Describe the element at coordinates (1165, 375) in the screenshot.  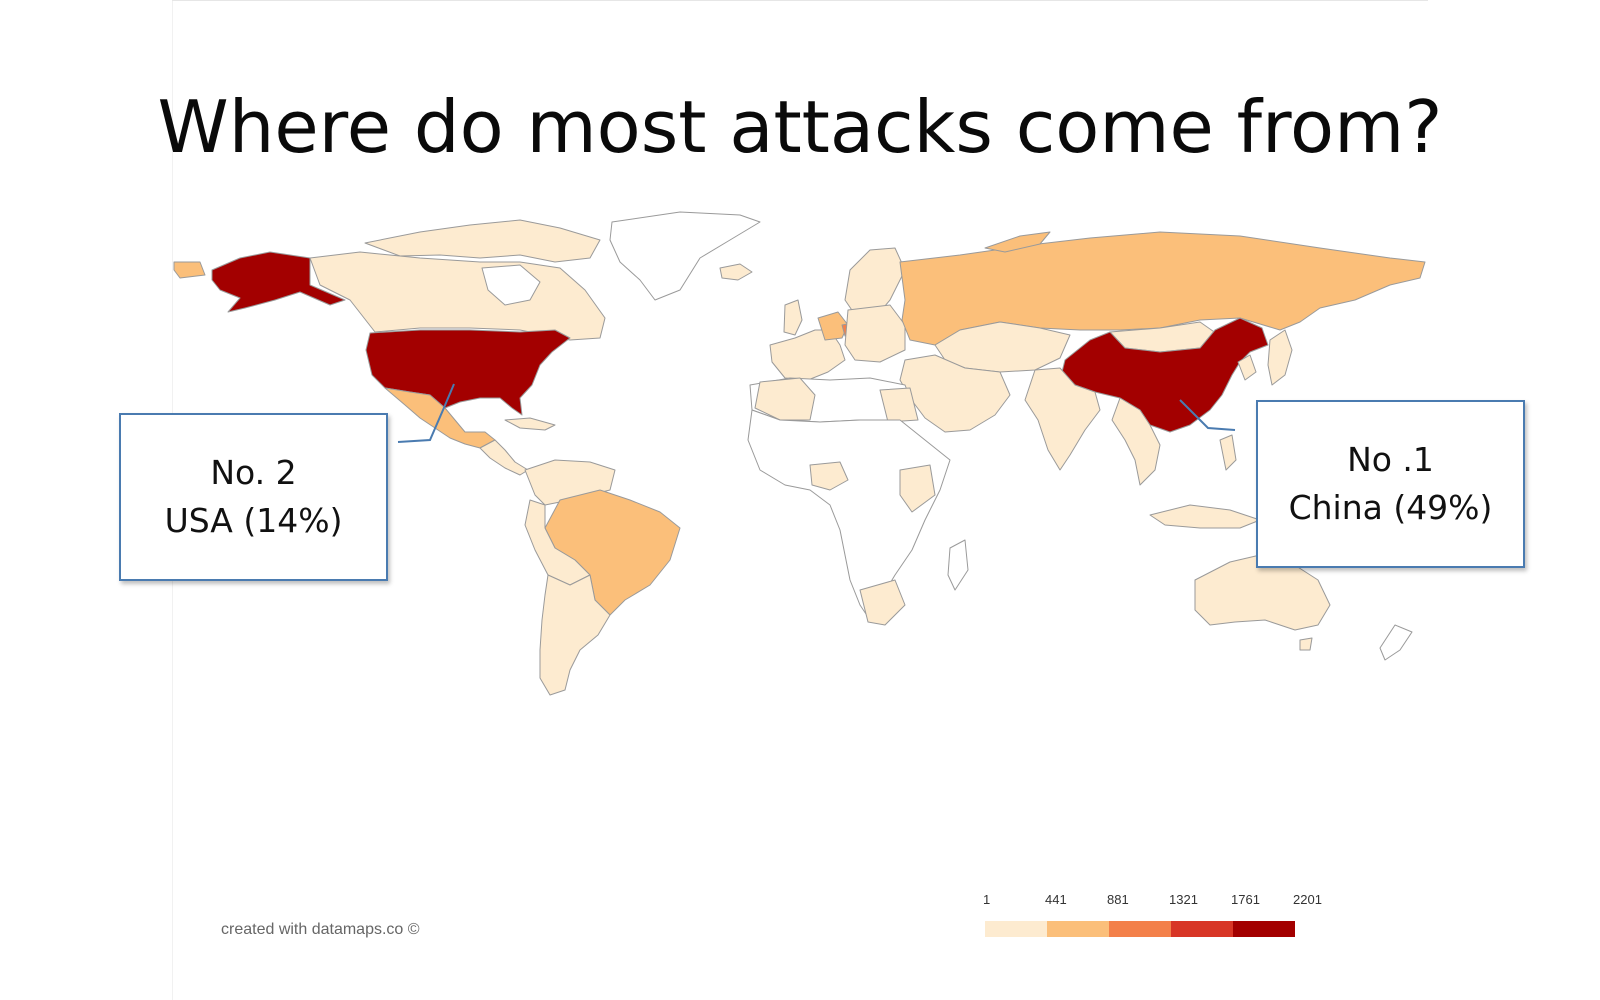
I see `region-china` at that location.